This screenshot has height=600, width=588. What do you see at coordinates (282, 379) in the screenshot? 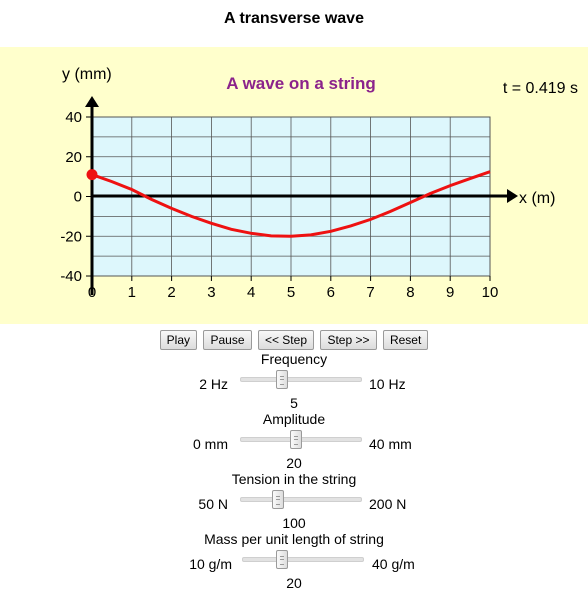
I see `frequency-slider-thumb` at bounding box center [282, 379].